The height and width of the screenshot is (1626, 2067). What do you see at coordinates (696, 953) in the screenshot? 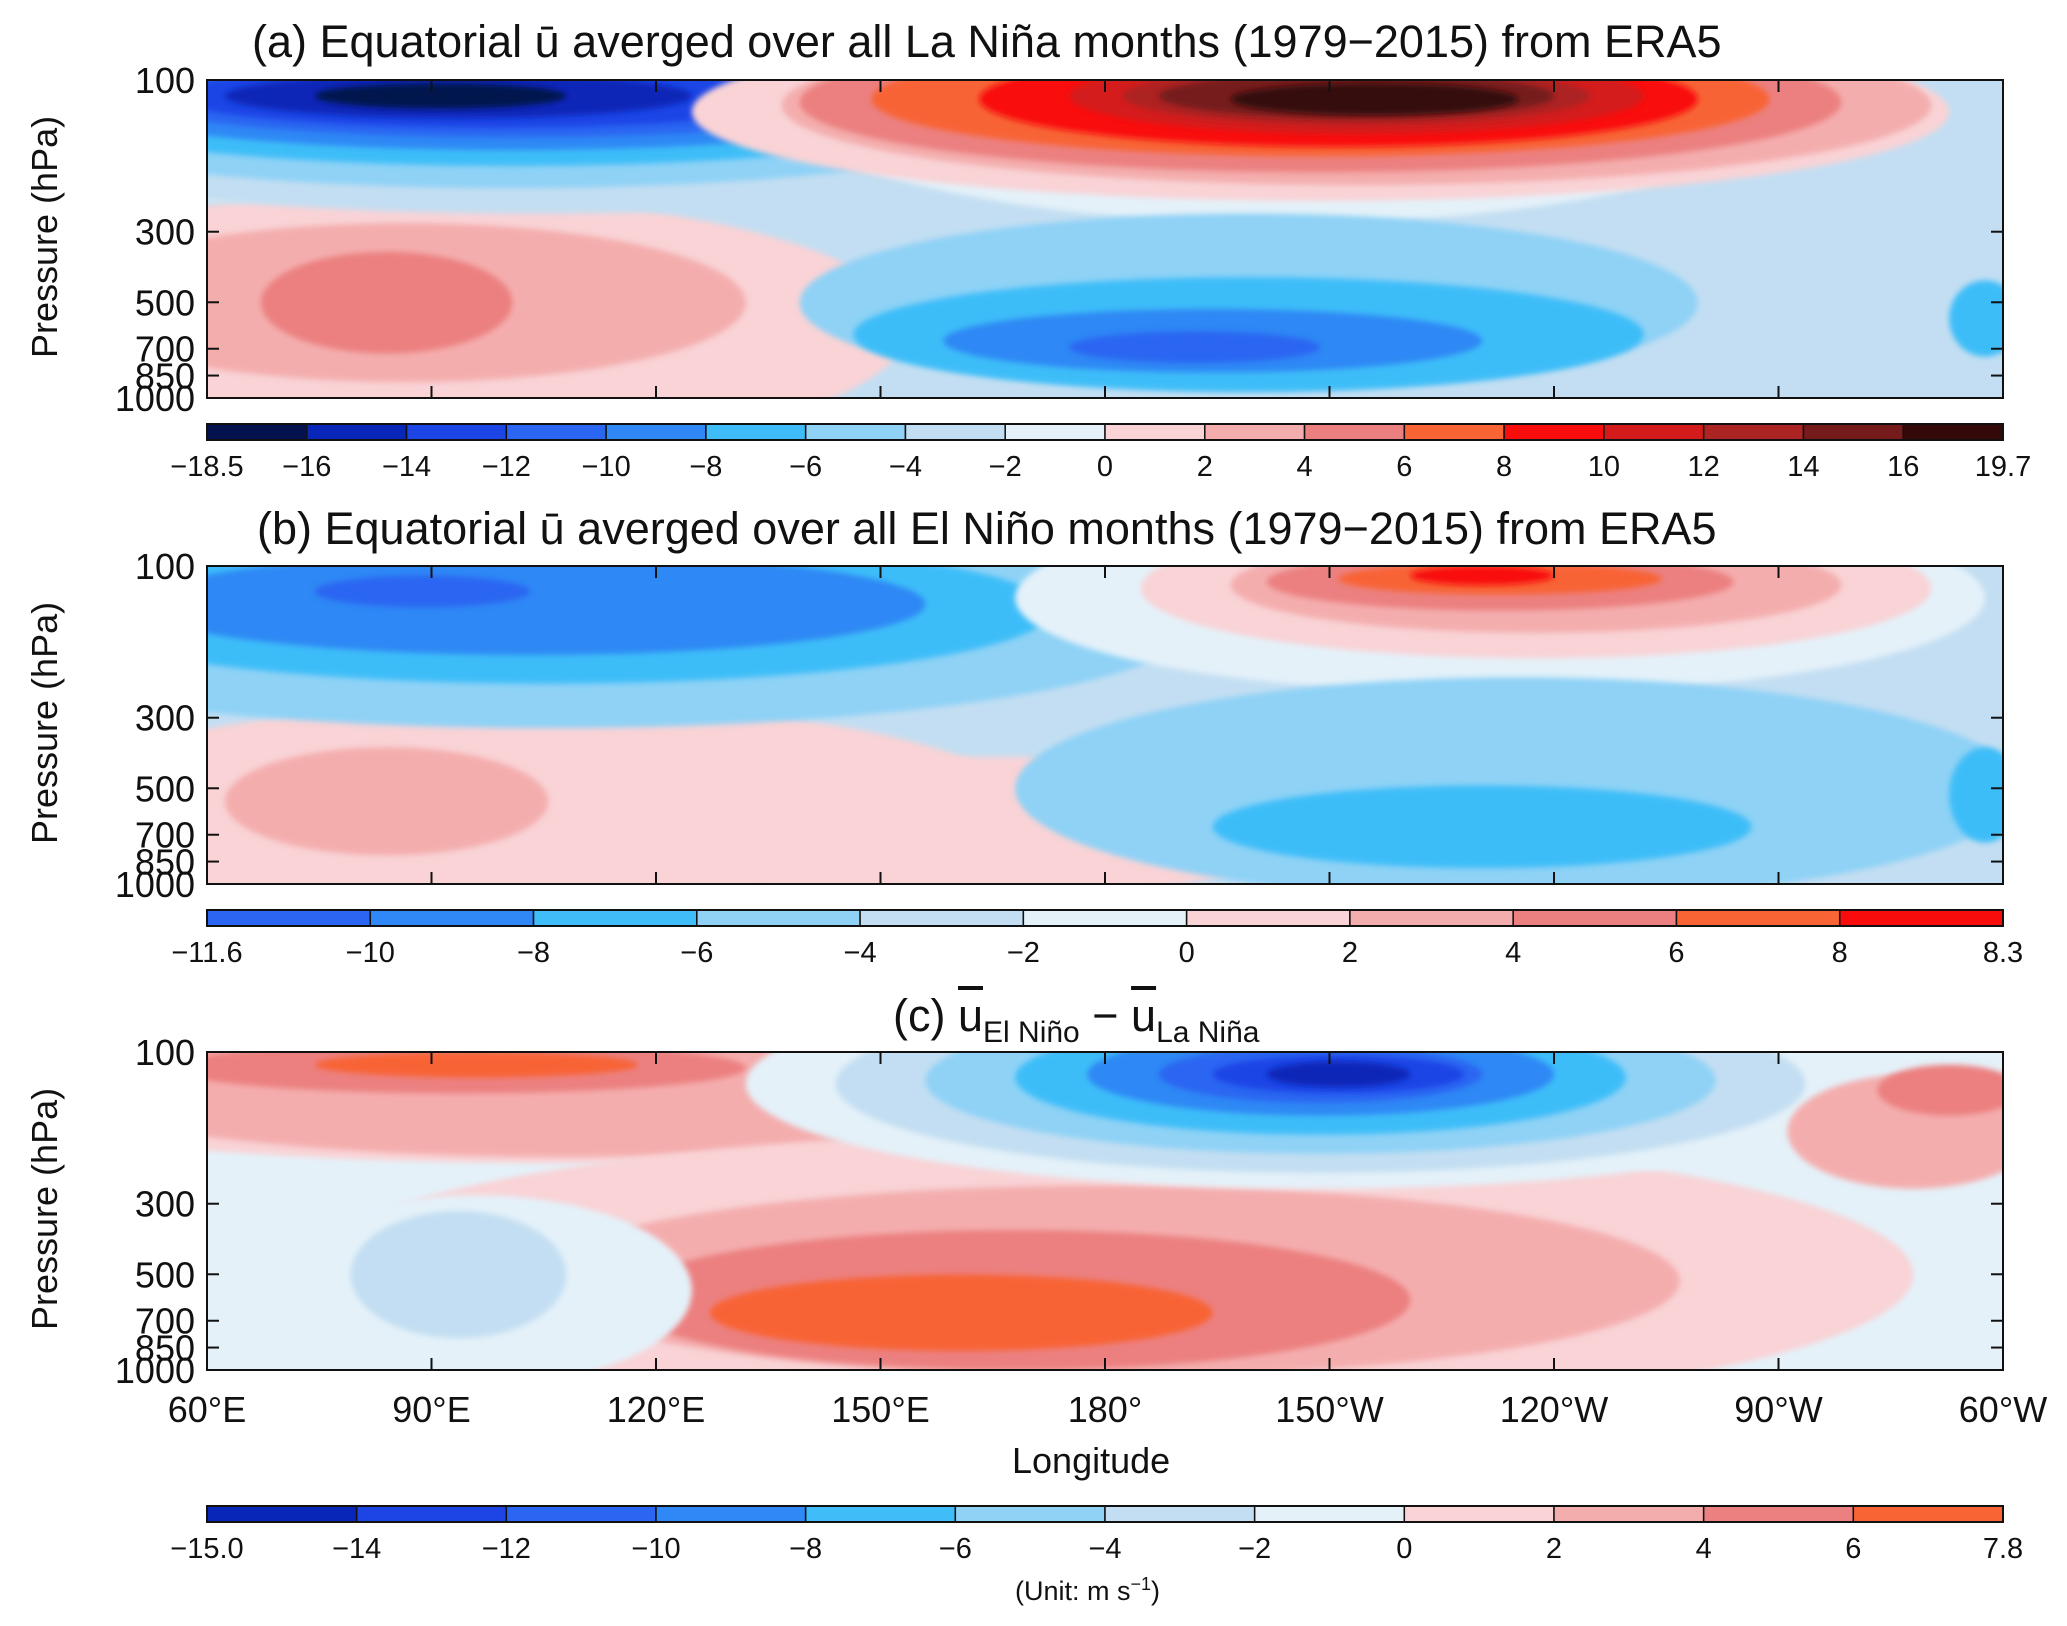
I see `colorbar-tick-label: −6` at bounding box center [696, 953].